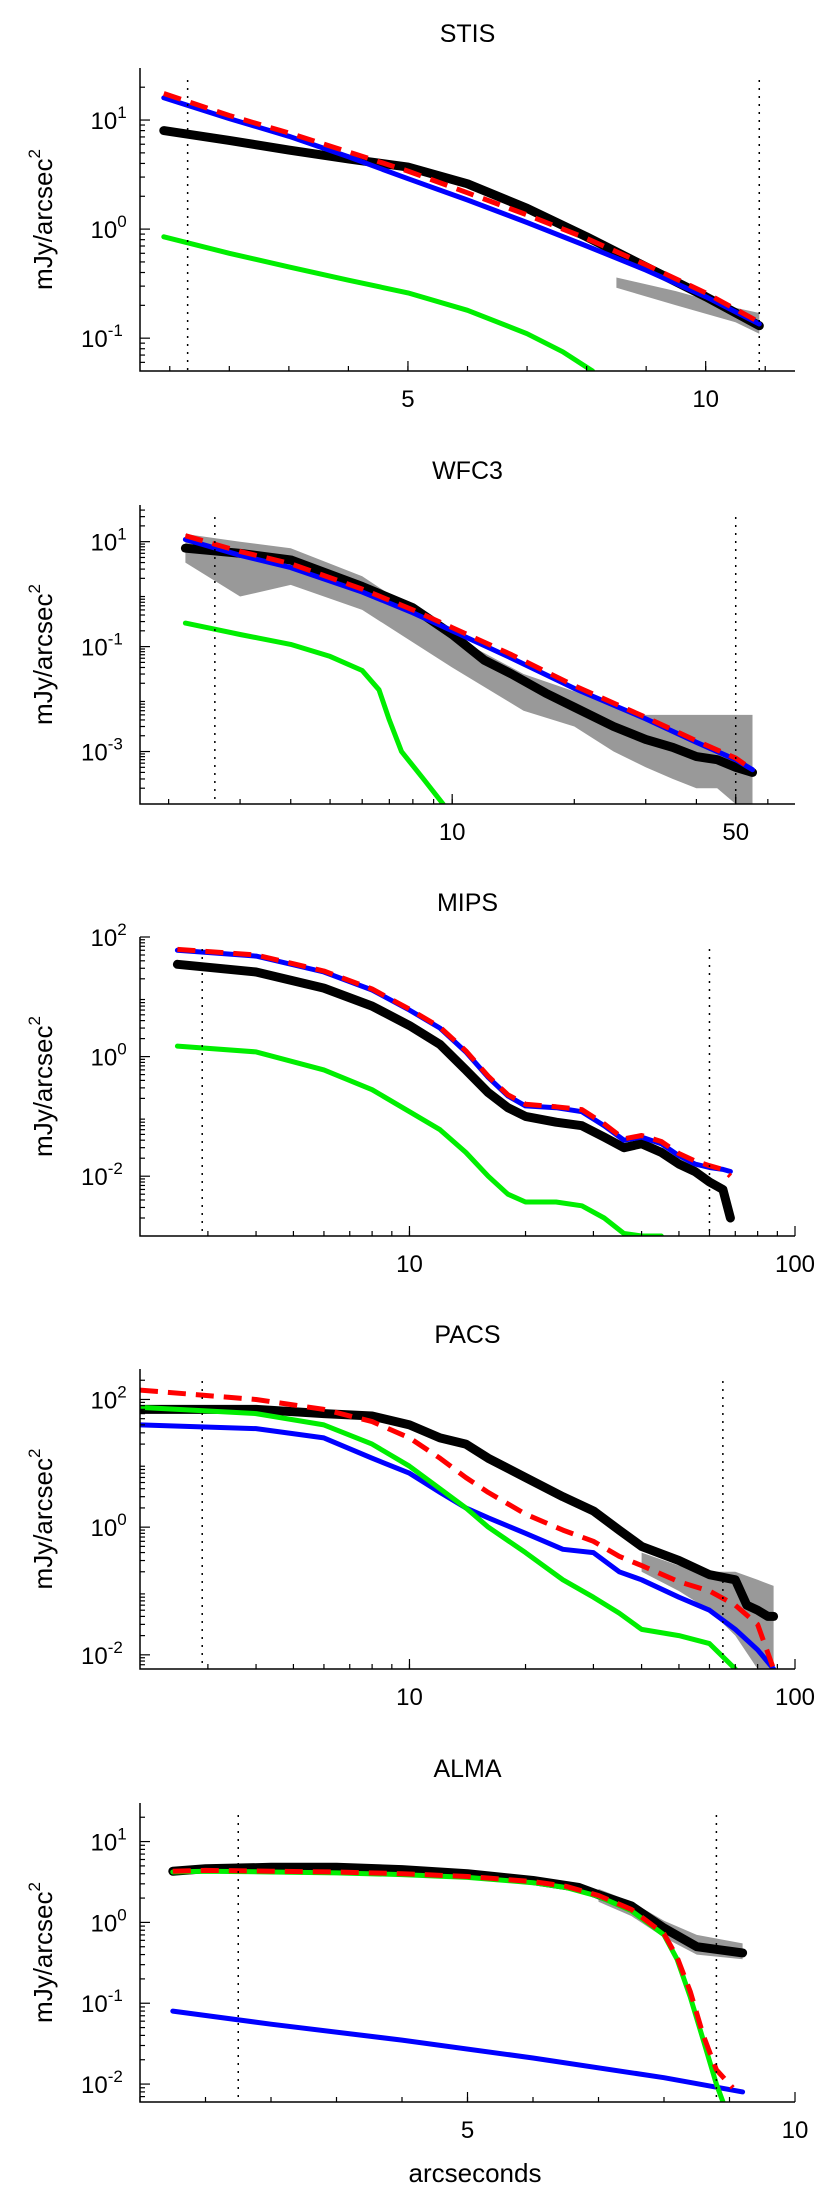 This screenshot has width=830, height=2194. Describe the element at coordinates (467, 471) in the screenshot. I see `panel-title: WFC3` at that location.